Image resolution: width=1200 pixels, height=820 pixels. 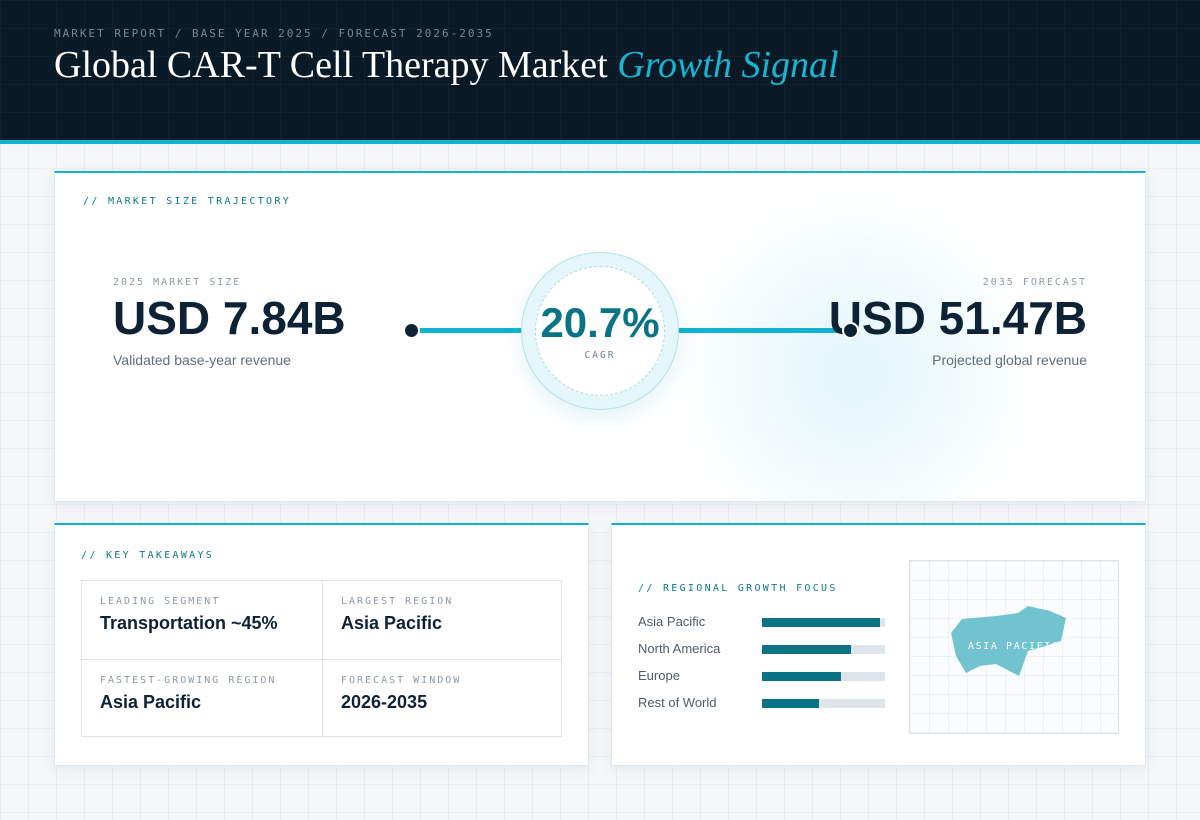 What do you see at coordinates (672, 621) in the screenshot?
I see `region-name: Asia Pacific` at bounding box center [672, 621].